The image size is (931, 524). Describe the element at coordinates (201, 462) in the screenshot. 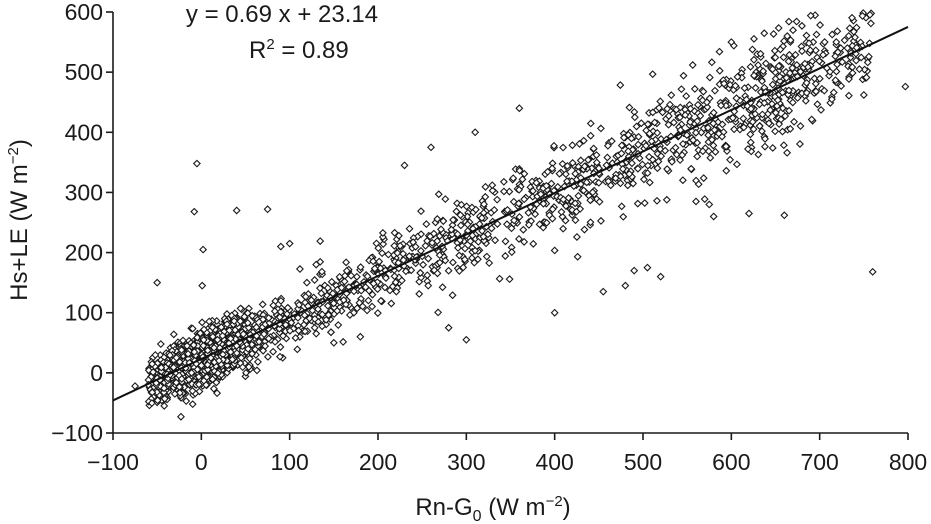

I see `x-tick-label: 0` at that location.